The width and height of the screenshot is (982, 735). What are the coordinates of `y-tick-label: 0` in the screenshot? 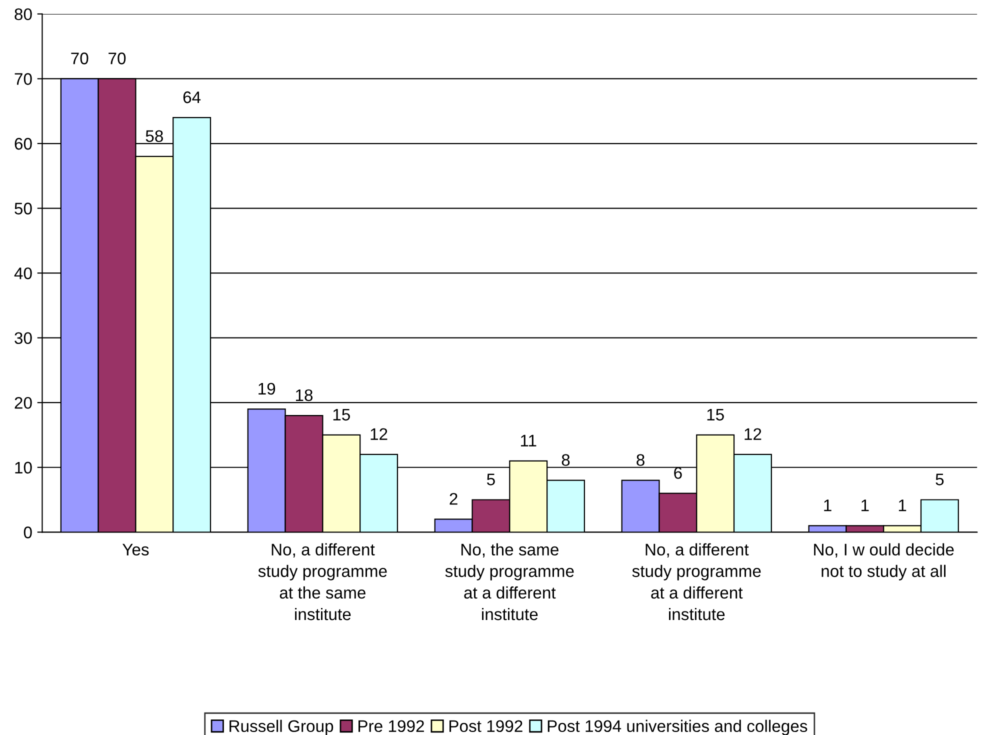 It's located at (28, 532).